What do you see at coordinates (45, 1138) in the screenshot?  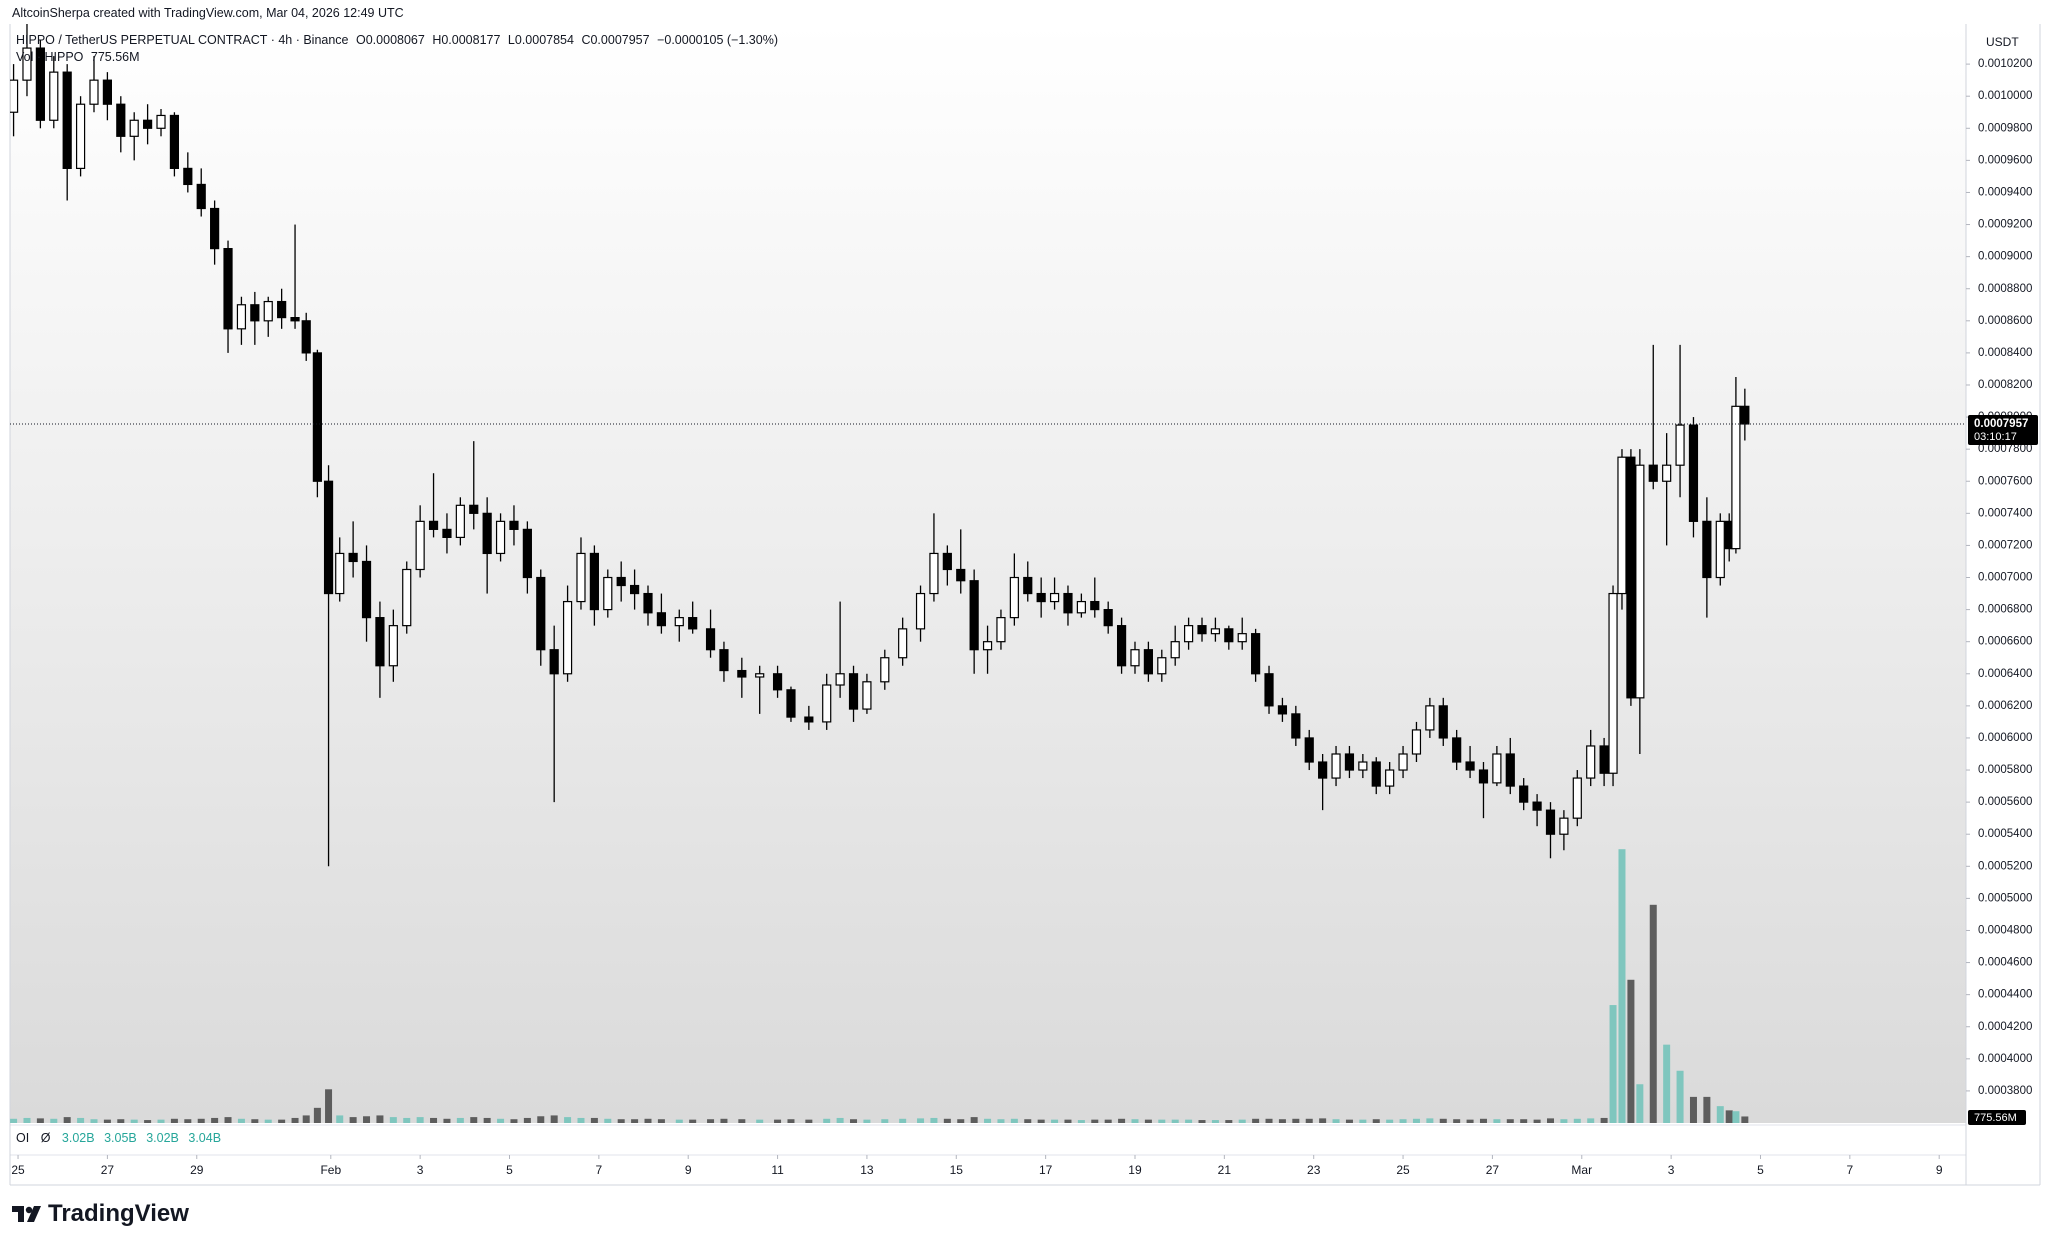 I see `oi-symbol: Ø` at bounding box center [45, 1138].